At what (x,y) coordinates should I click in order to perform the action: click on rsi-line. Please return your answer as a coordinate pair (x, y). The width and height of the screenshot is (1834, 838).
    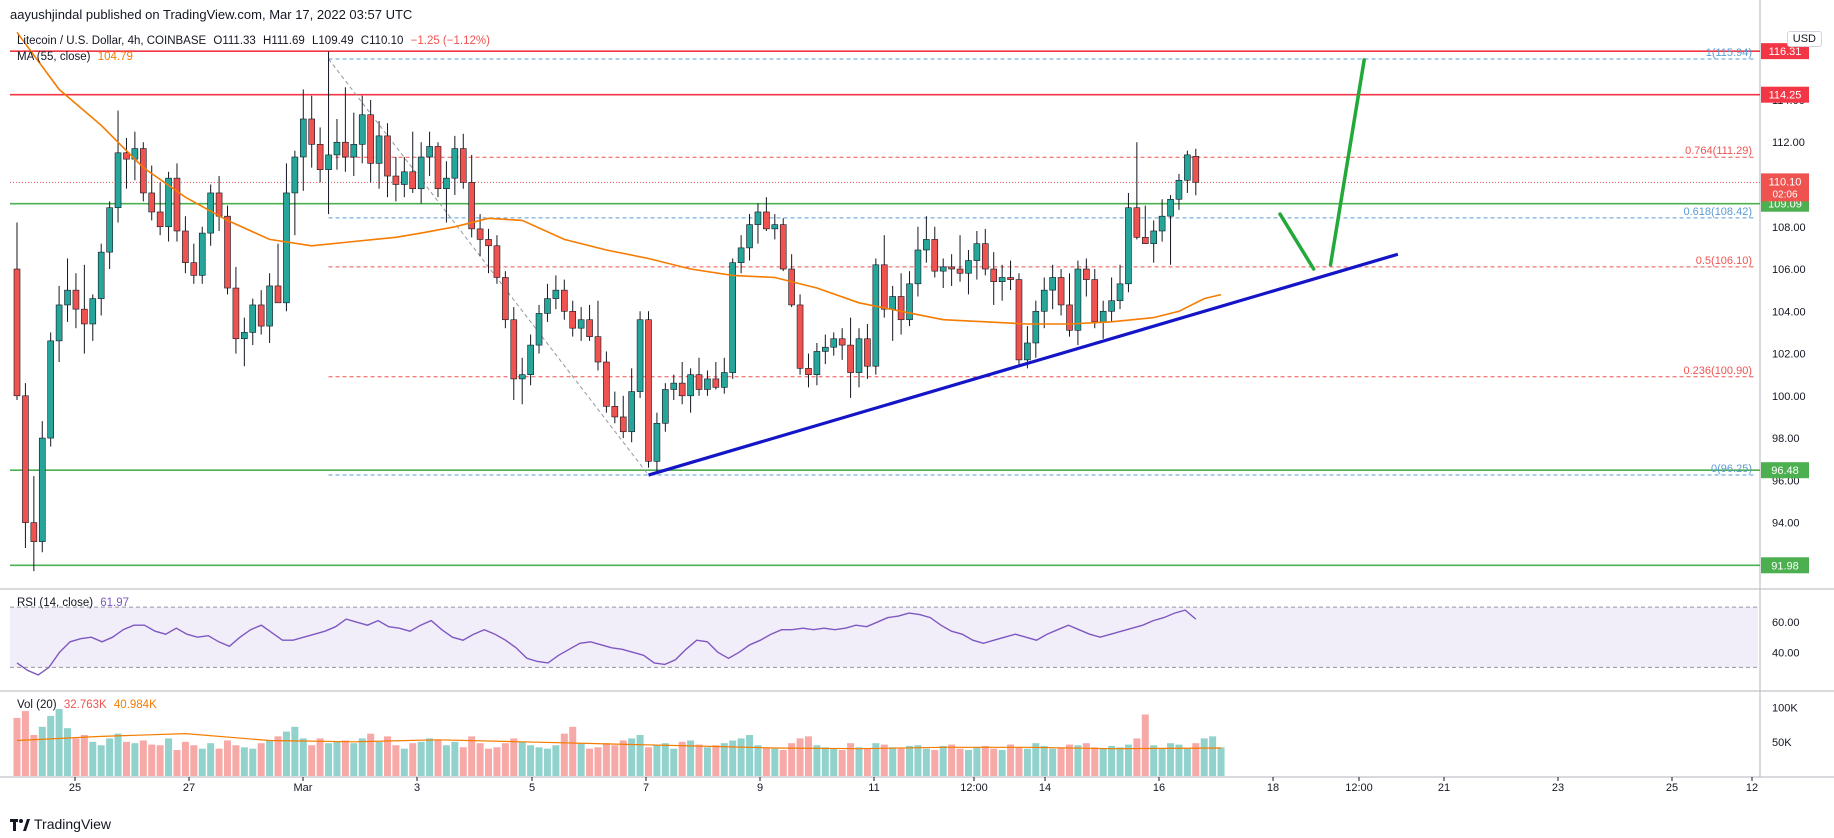
    Looking at the image, I should click on (606, 642).